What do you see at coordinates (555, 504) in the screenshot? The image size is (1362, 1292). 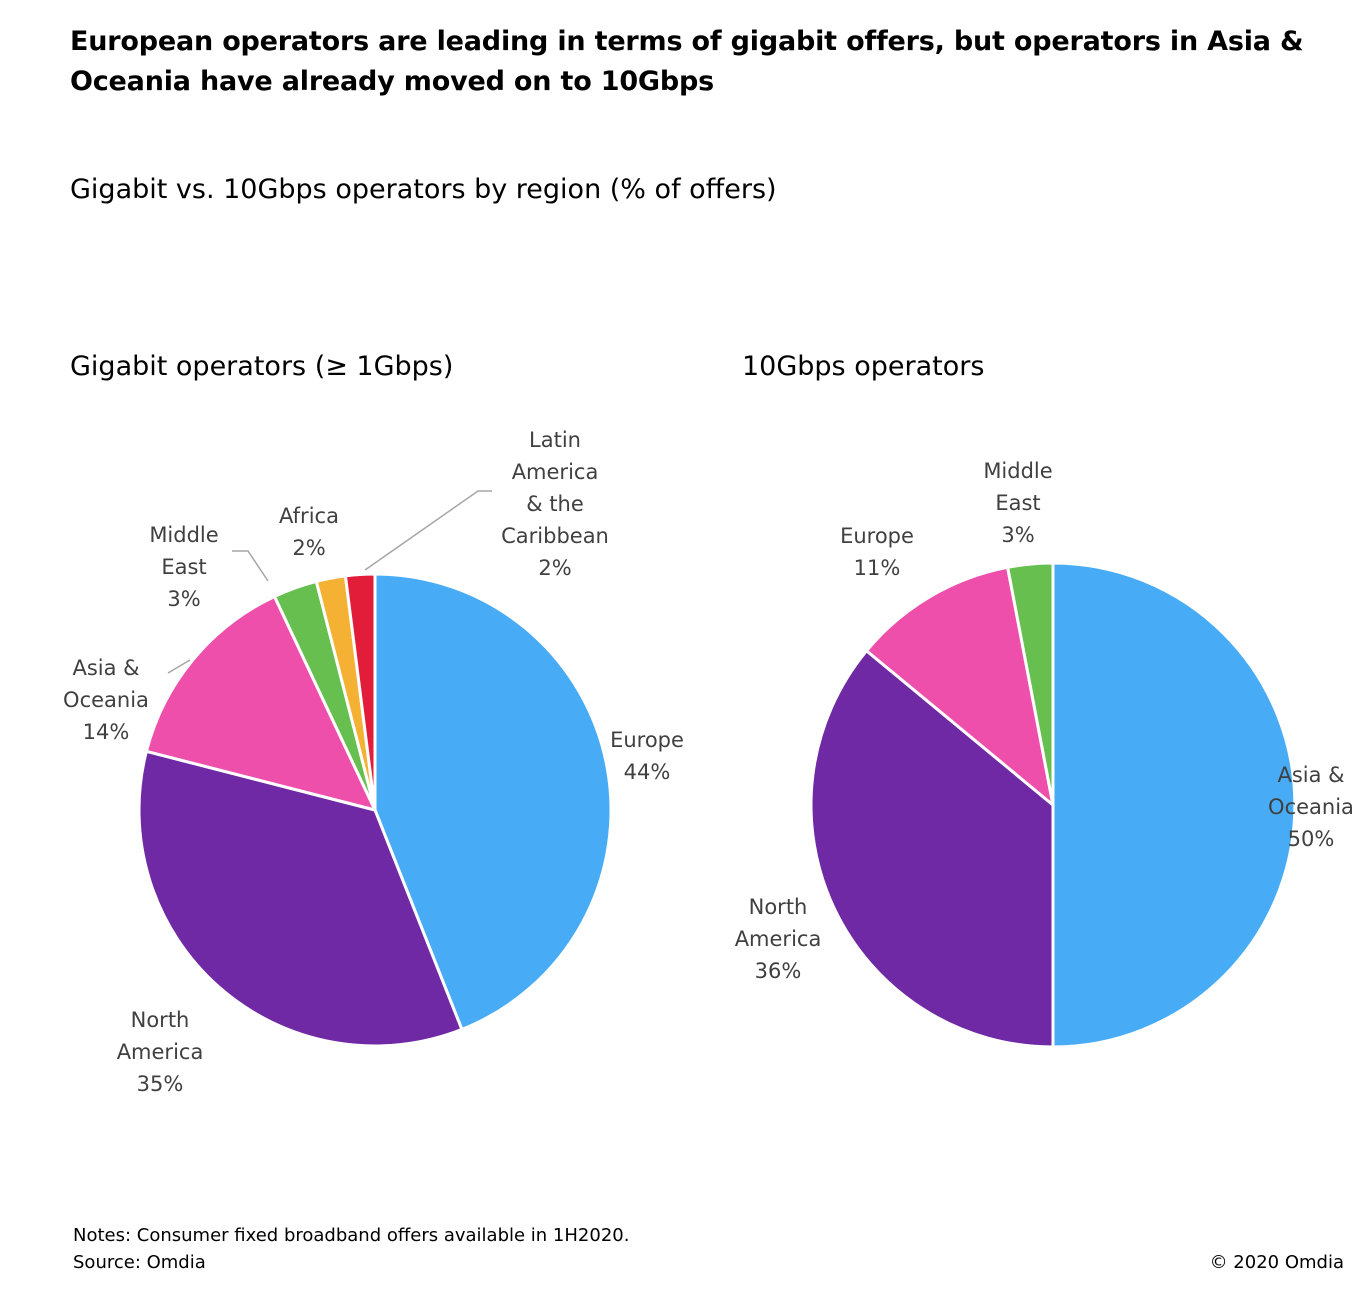 I see `data-label-latin-america-and-the-caribbean: Latin America & the Caribbean 2%` at bounding box center [555, 504].